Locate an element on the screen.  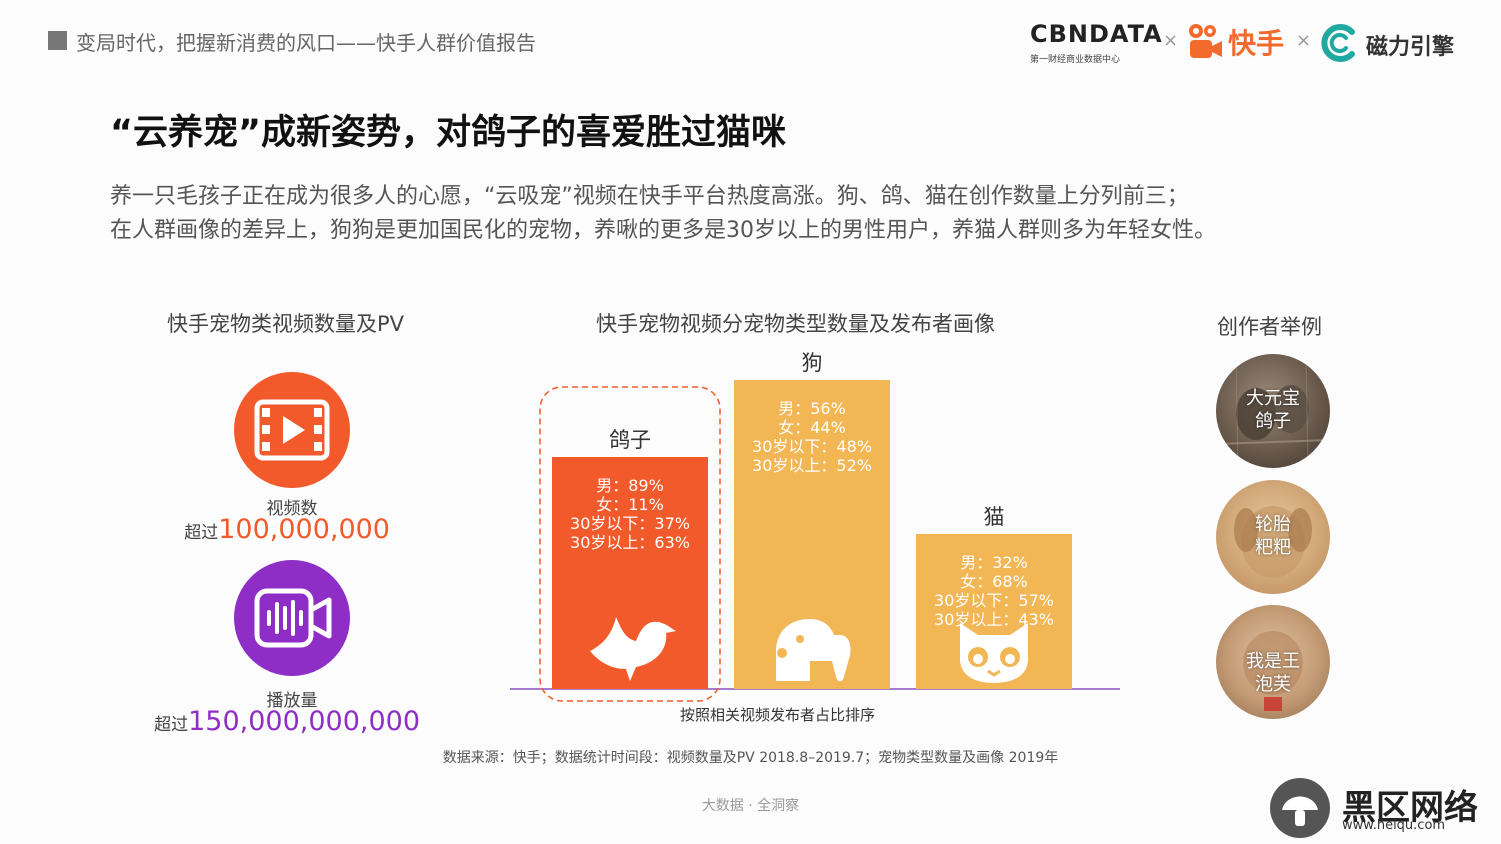
chart-xlabel: 按照相关视频发布者占比排序 is located at coordinates (777, 715).